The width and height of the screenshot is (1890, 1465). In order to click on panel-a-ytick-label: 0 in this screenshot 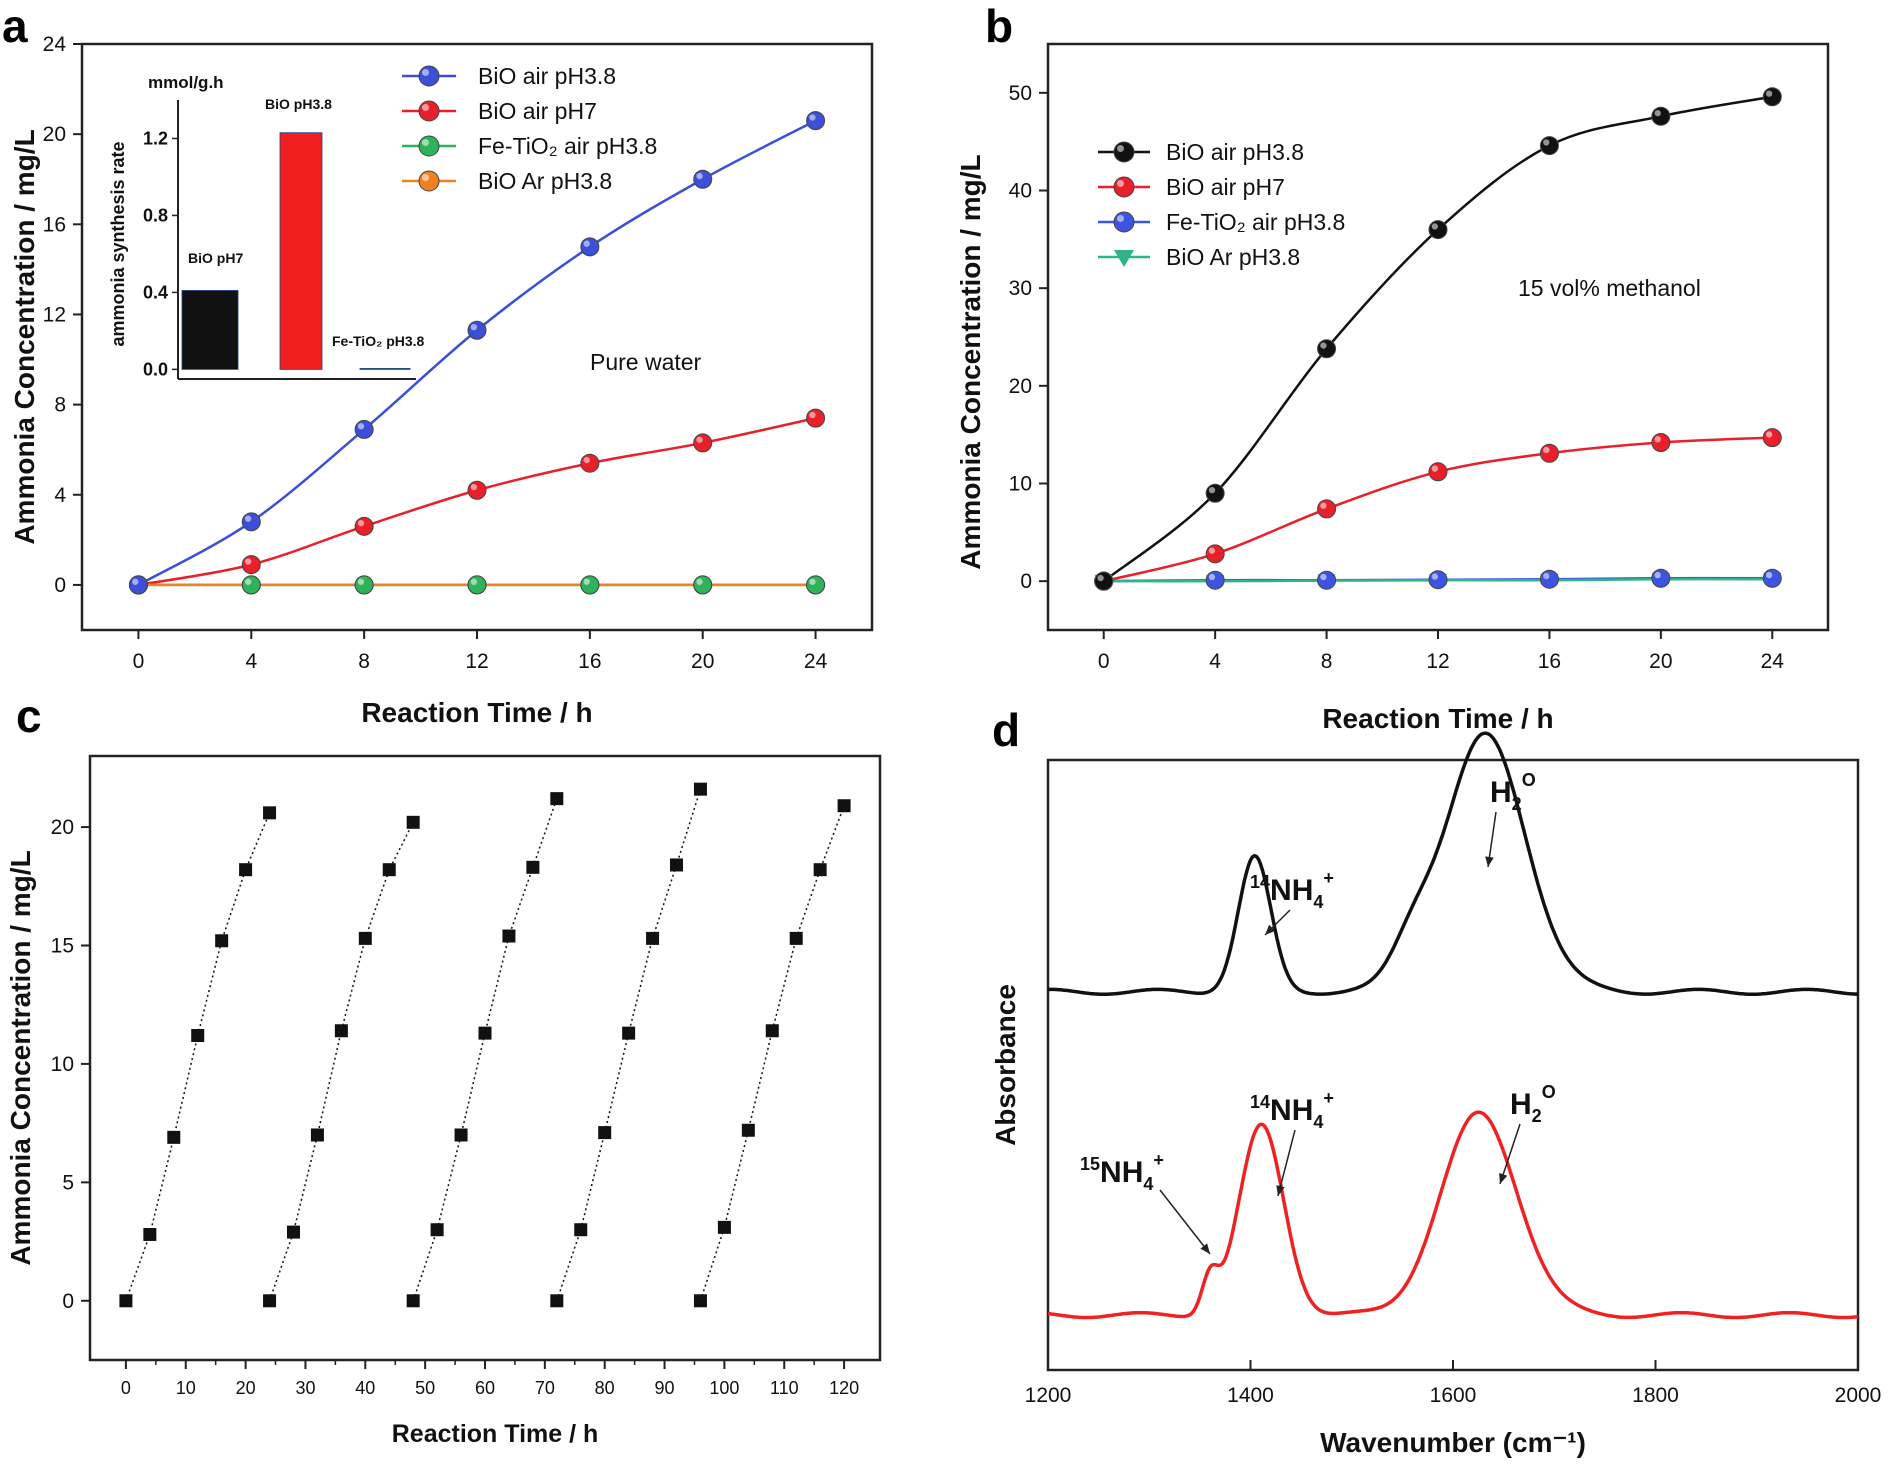, I will do `click(60, 585)`.